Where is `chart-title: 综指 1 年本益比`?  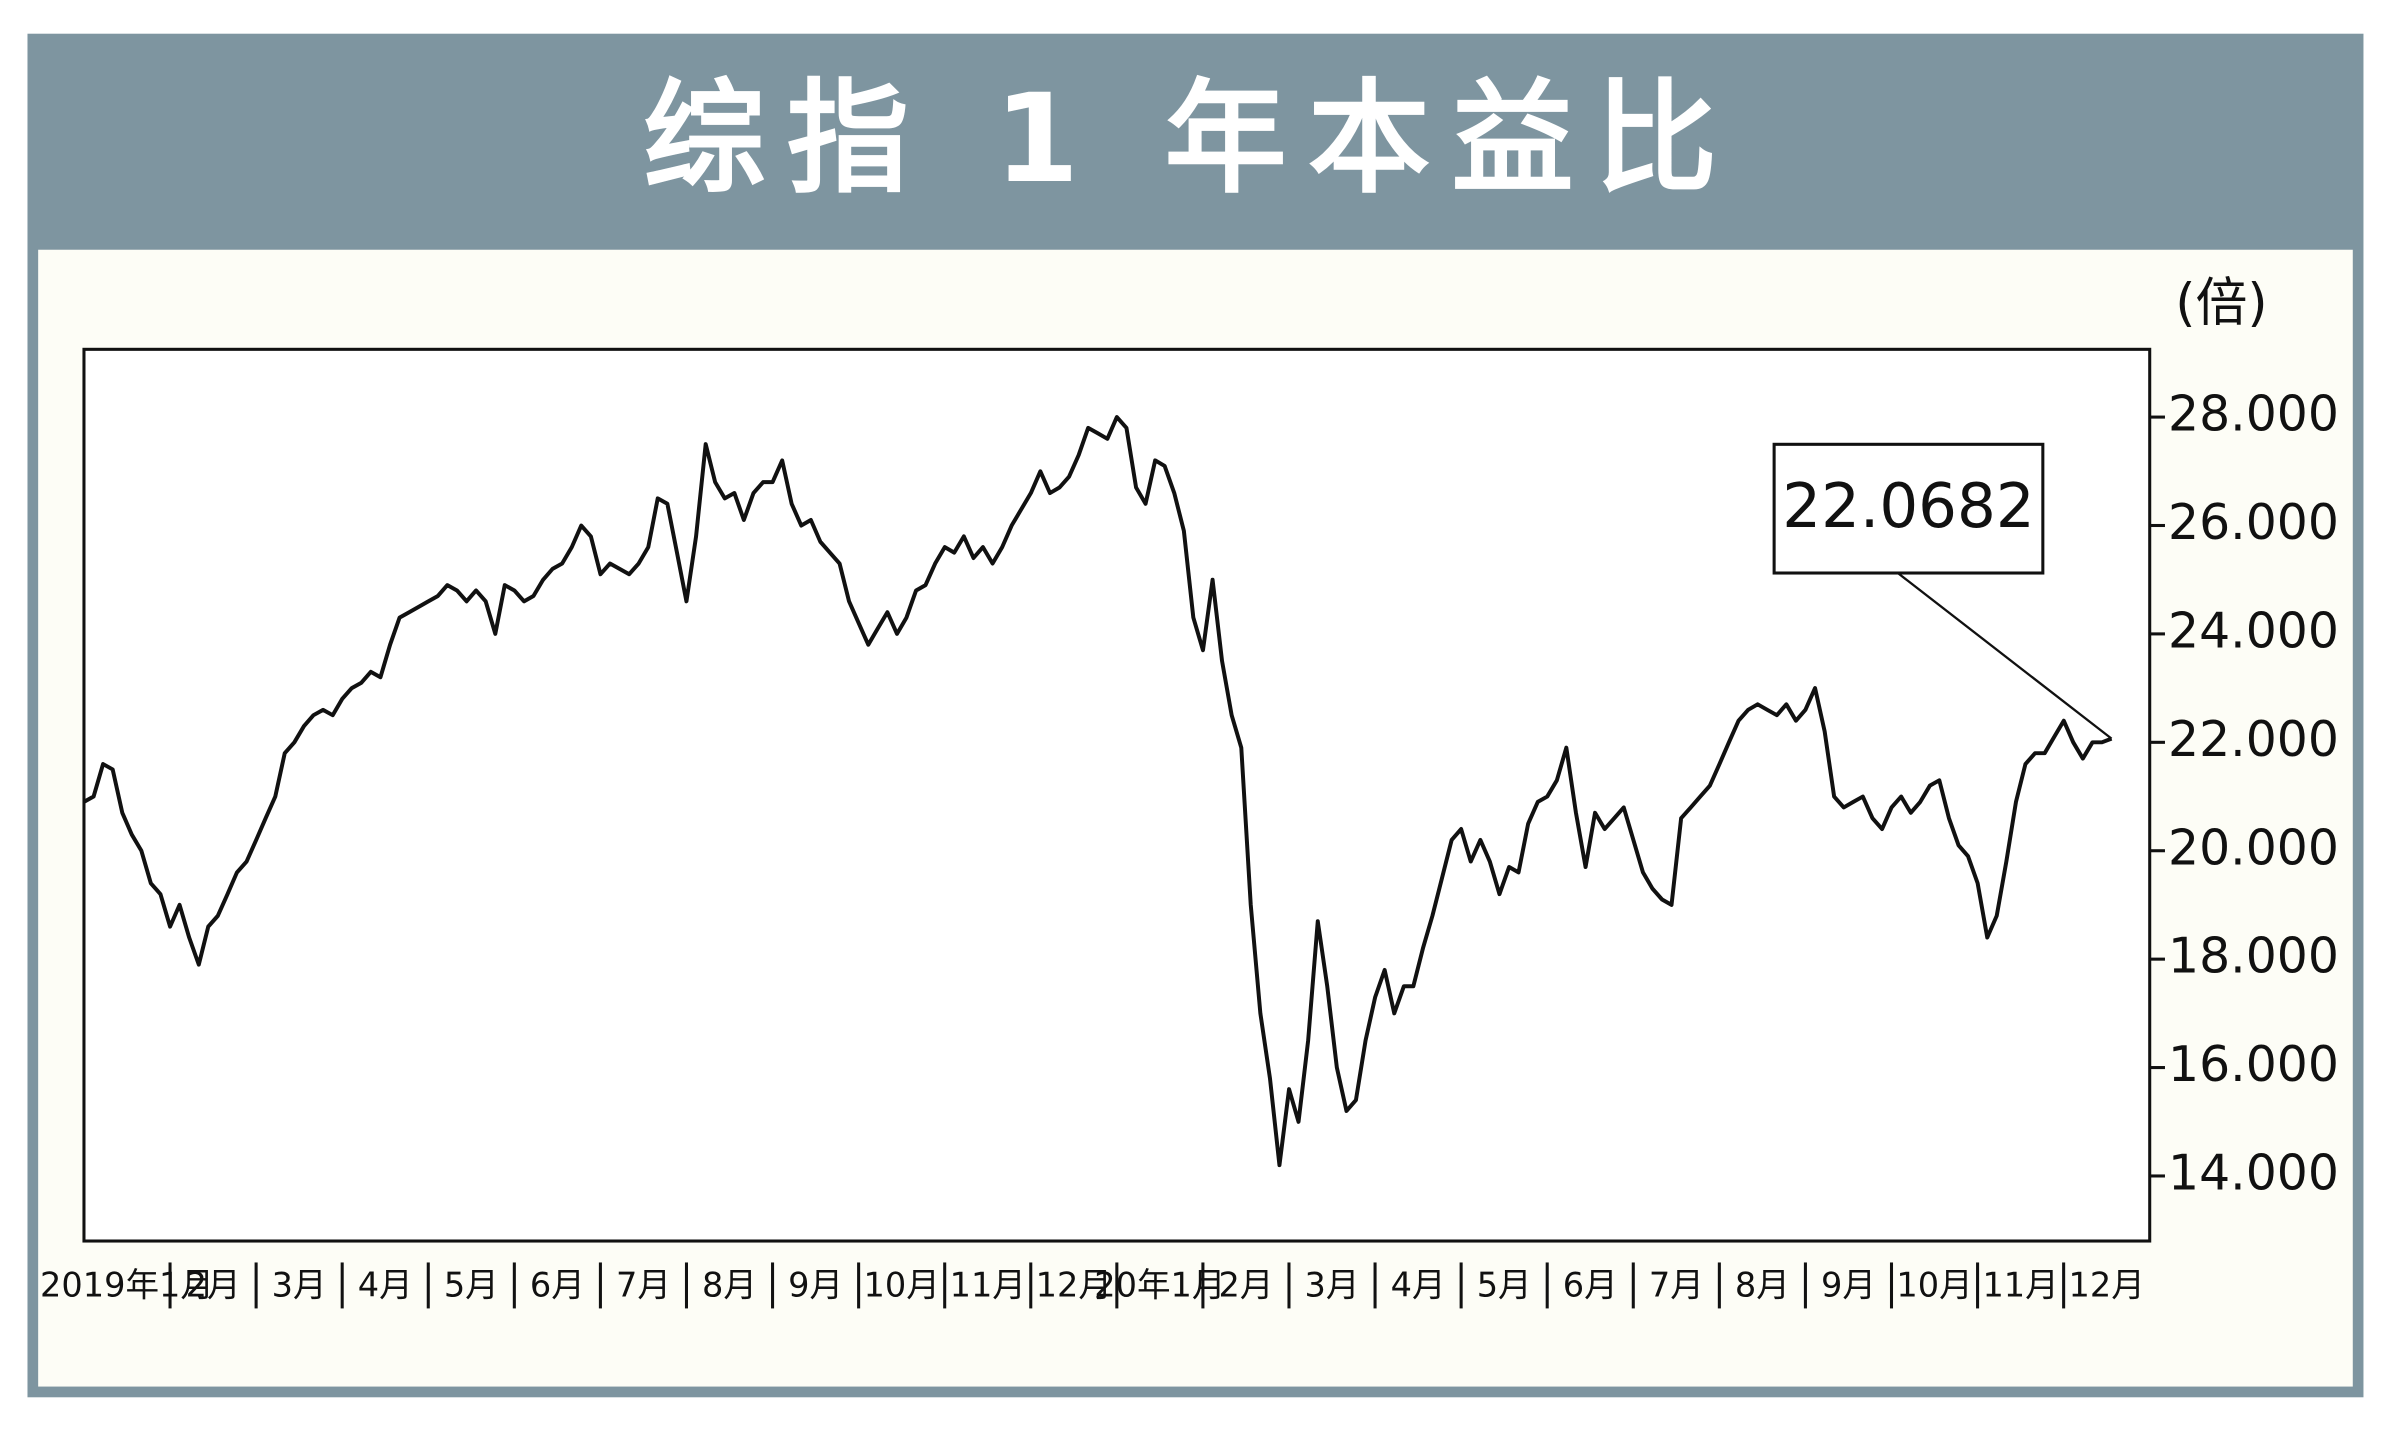
chart-title: 综指 1 年本益比 is located at coordinates (1190, 138).